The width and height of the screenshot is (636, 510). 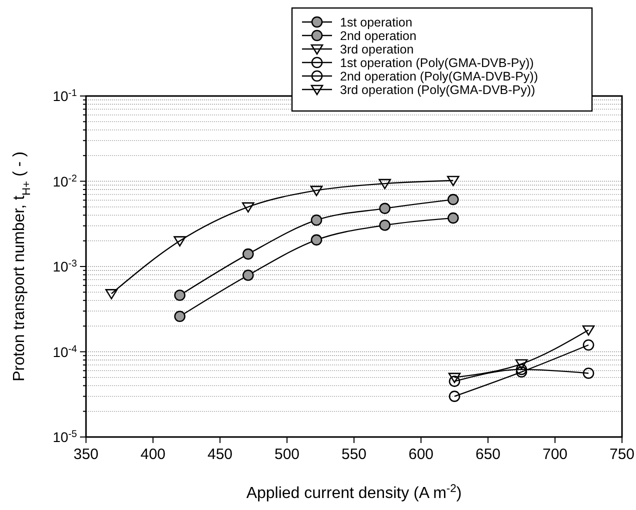 What do you see at coordinates (488, 454) in the screenshot?
I see `x-tick-label: 650` at bounding box center [488, 454].